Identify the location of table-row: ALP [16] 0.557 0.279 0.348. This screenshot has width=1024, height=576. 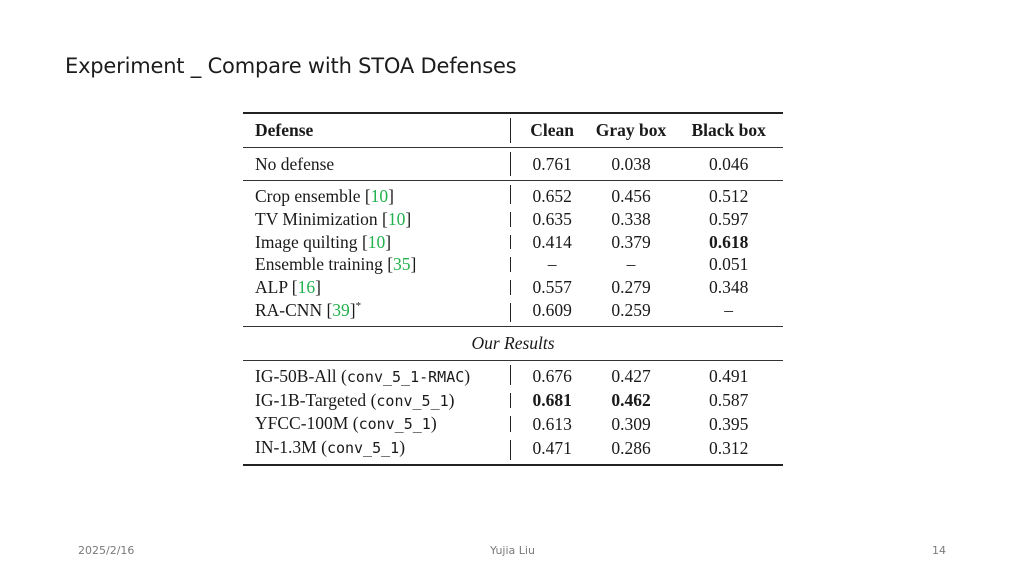
(513, 287).